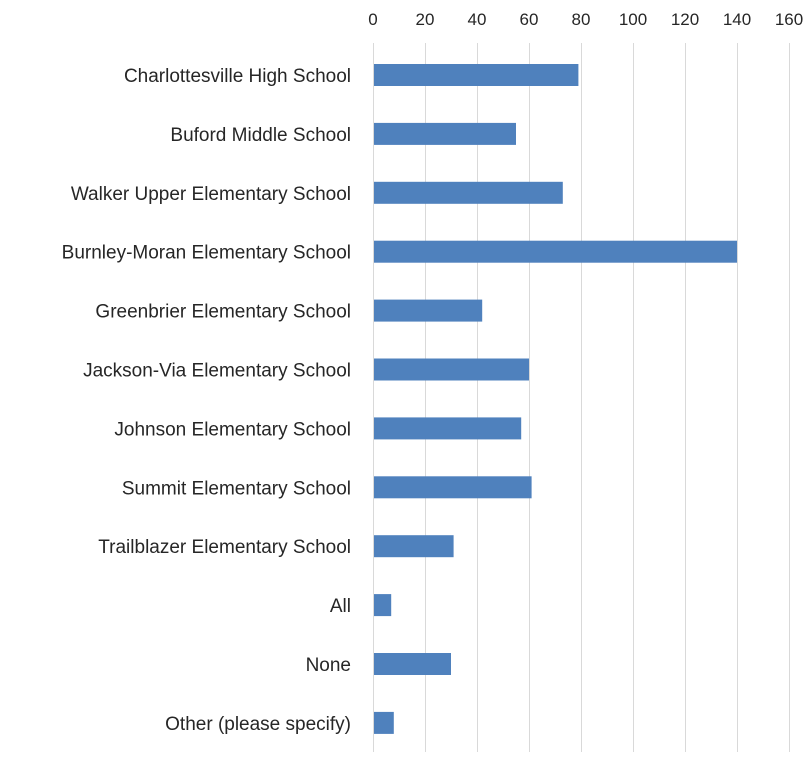 Image resolution: width=809 pixels, height=757 pixels. Describe the element at coordinates (477, 19) in the screenshot. I see `x-tick-label: 40` at that location.